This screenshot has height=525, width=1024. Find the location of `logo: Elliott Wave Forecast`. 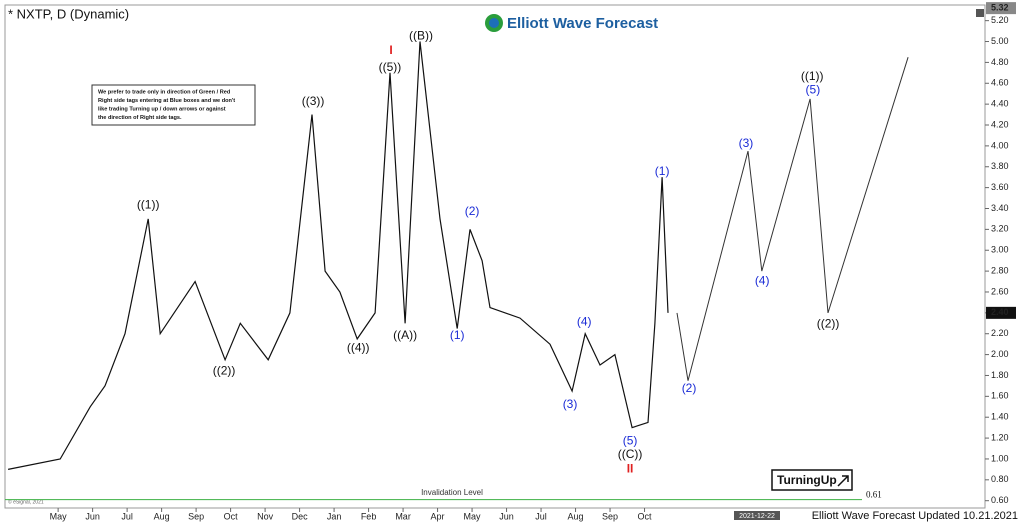

logo: Elliott Wave Forecast is located at coordinates (571, 23).